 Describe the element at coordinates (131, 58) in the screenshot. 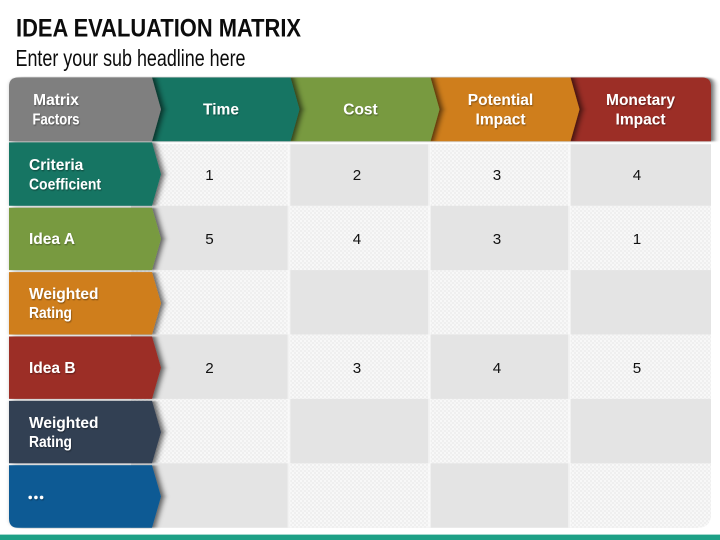

I see `svg-text: Enter your sub headline here` at that location.